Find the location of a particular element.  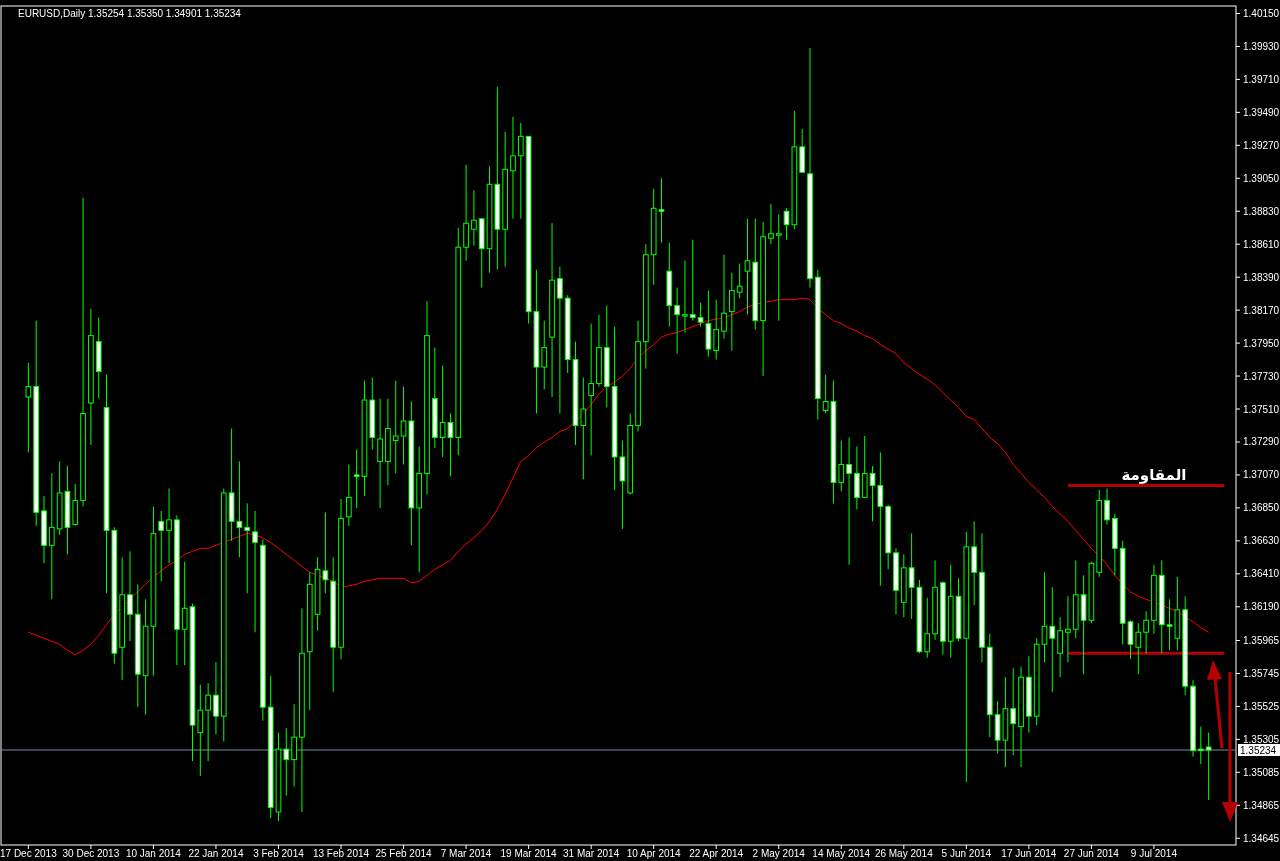

y-tick-label: 1.38170 is located at coordinates (1261, 310).